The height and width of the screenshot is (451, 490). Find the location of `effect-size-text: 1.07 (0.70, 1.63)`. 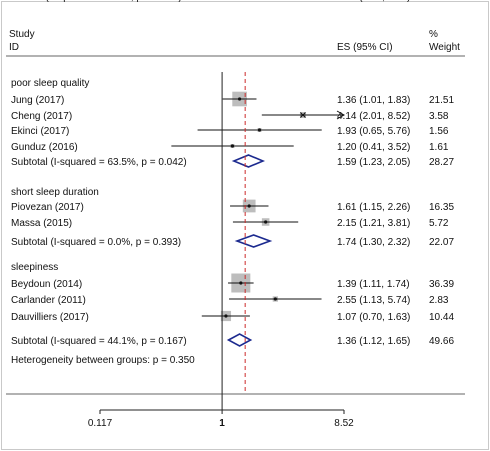

effect-size-text: 1.07 (0.70, 1.63) is located at coordinates (373, 317).